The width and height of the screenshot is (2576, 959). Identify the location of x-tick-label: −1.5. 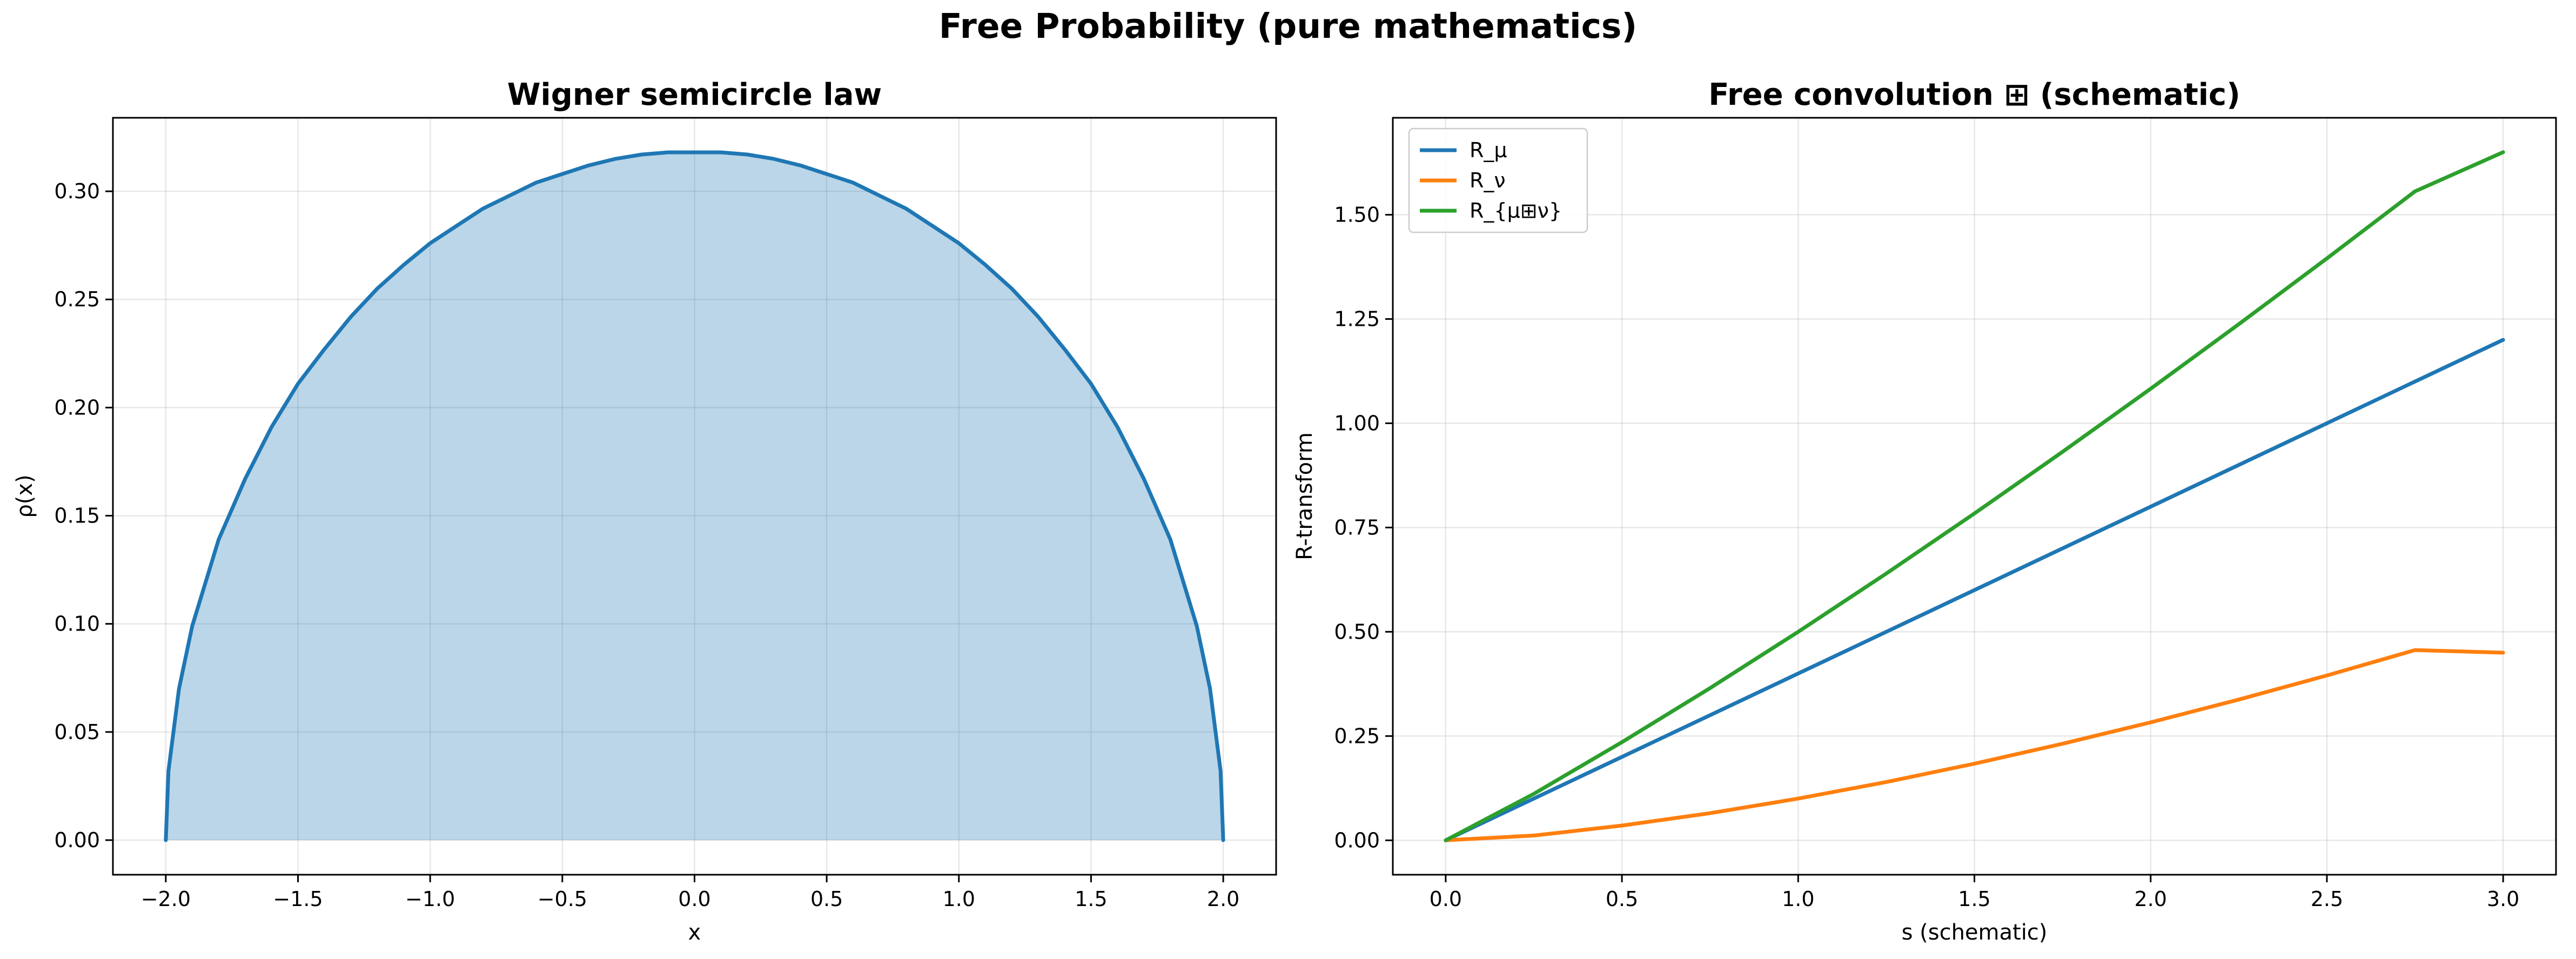
(298, 899).